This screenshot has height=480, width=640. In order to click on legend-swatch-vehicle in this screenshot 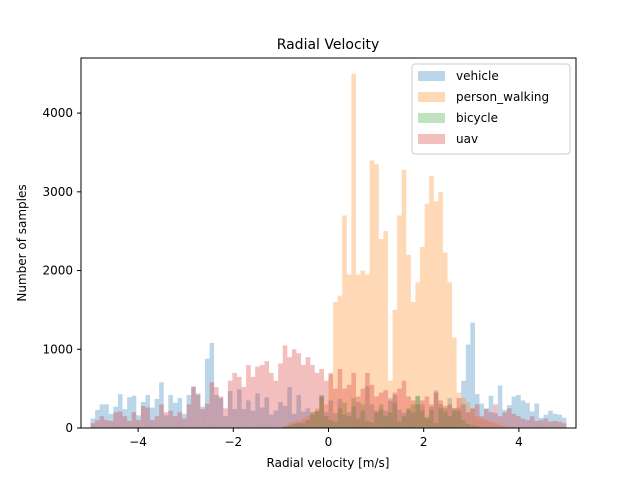, I will do `click(431, 76)`.